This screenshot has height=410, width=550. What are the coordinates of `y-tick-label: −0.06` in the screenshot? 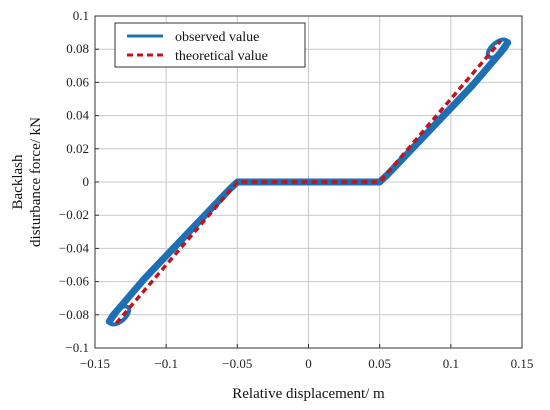 It's located at (74, 281).